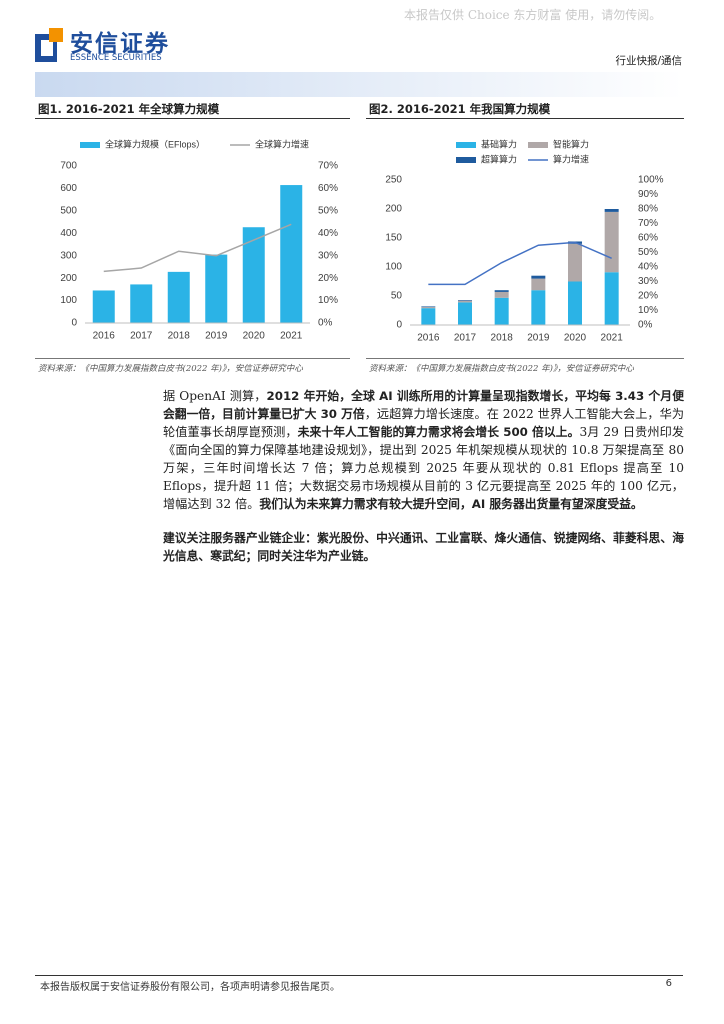 The image size is (724, 1024). I want to click on legend-label: 全球算力增速, so click(282, 143).